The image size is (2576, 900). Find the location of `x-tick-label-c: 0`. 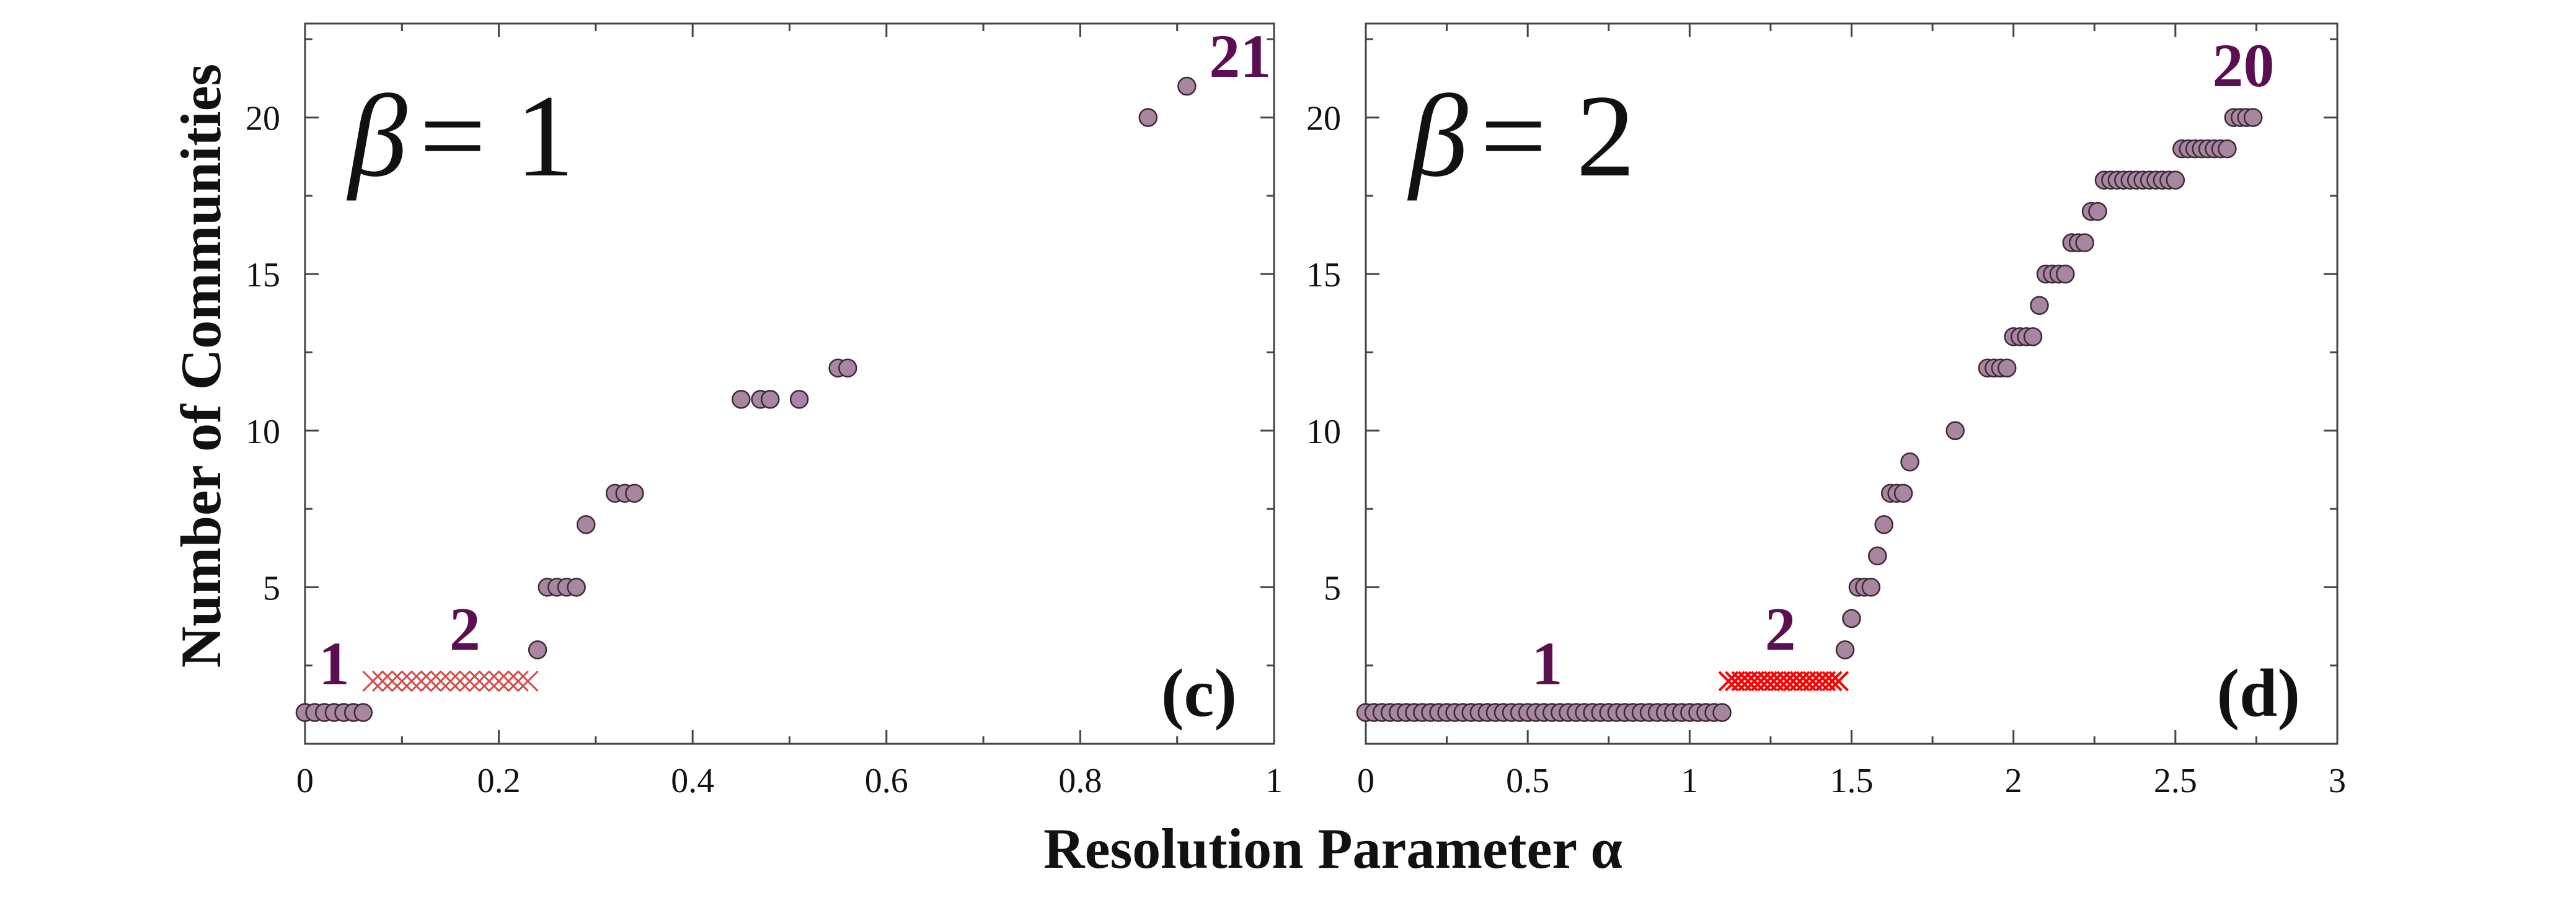

x-tick-label-c: 0 is located at coordinates (305, 781).